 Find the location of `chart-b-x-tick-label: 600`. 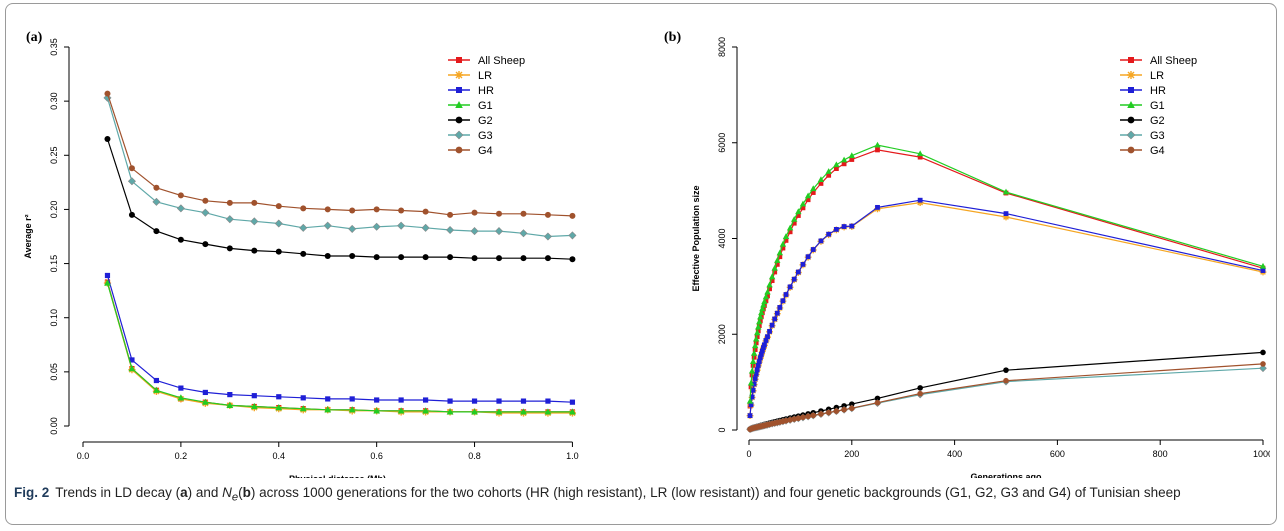

chart-b-x-tick-label: 600 is located at coordinates (1057, 454).